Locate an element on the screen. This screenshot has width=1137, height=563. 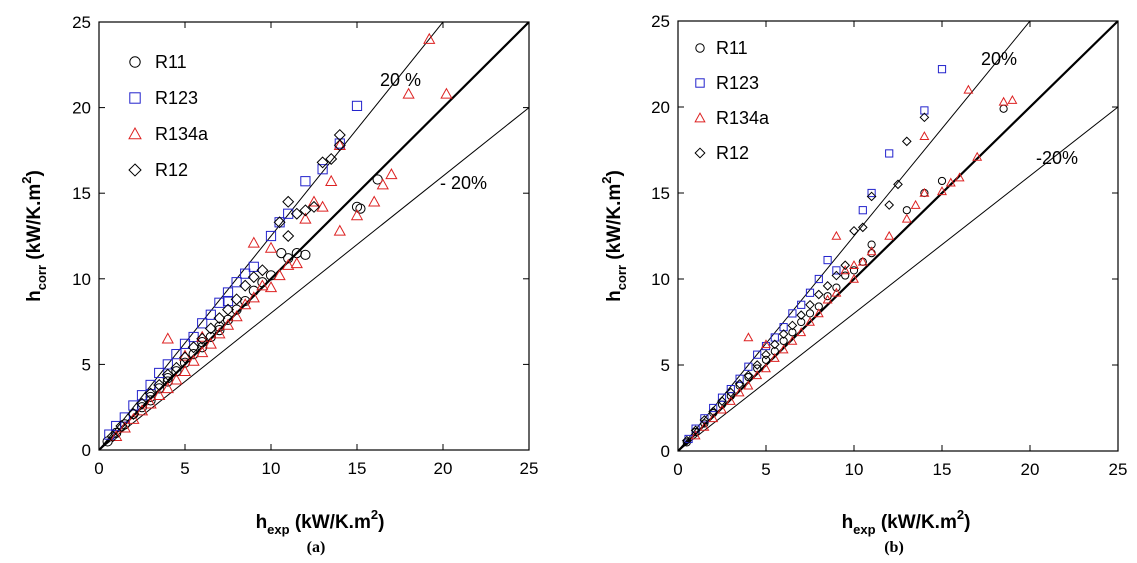
legend: R11 R123 R134a R12 is located at coordinates (168, 116).